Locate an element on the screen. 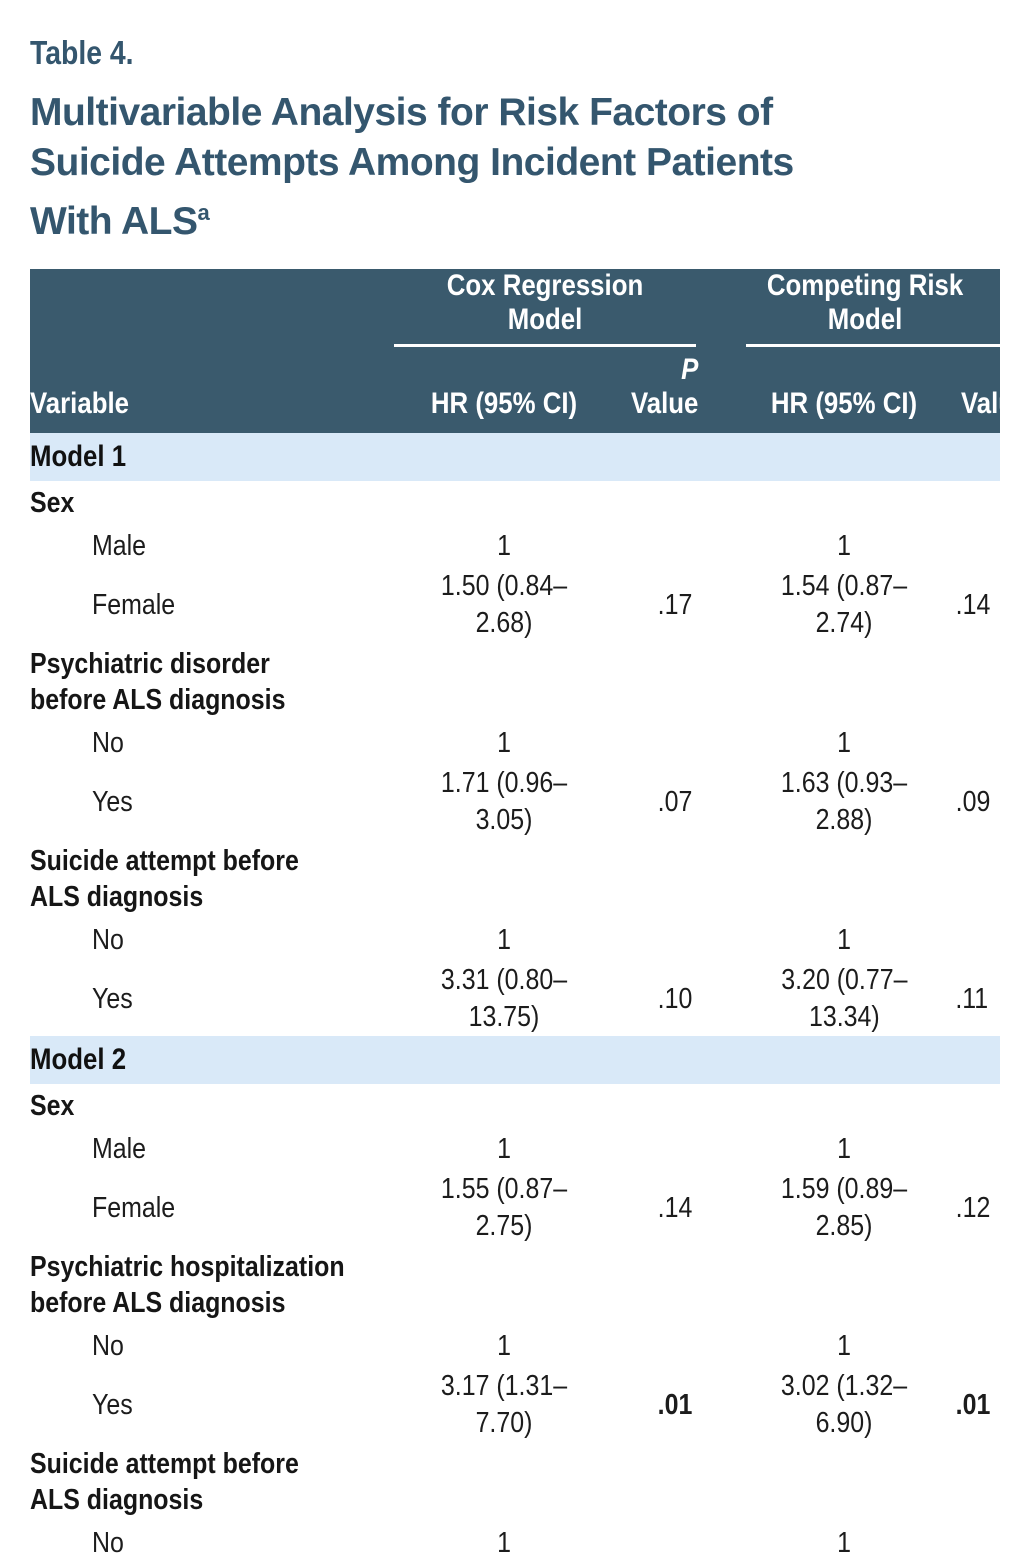 The height and width of the screenshot is (1567, 1027). competing-p-value: .14 is located at coordinates (973, 604).